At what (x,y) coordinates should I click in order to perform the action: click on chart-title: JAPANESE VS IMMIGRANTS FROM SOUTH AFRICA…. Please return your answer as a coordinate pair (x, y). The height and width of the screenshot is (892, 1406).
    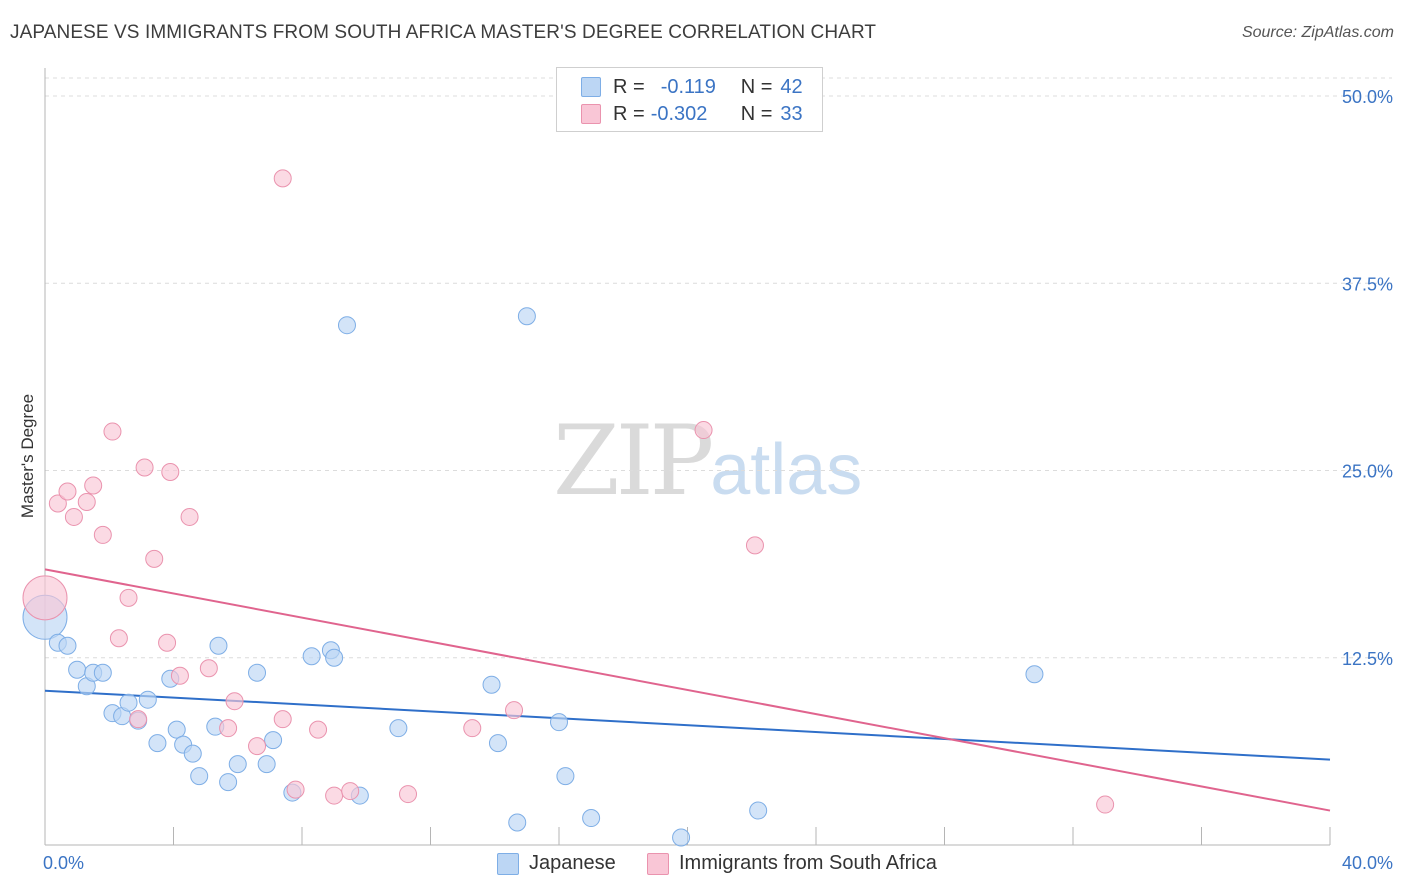
    Looking at the image, I should click on (443, 32).